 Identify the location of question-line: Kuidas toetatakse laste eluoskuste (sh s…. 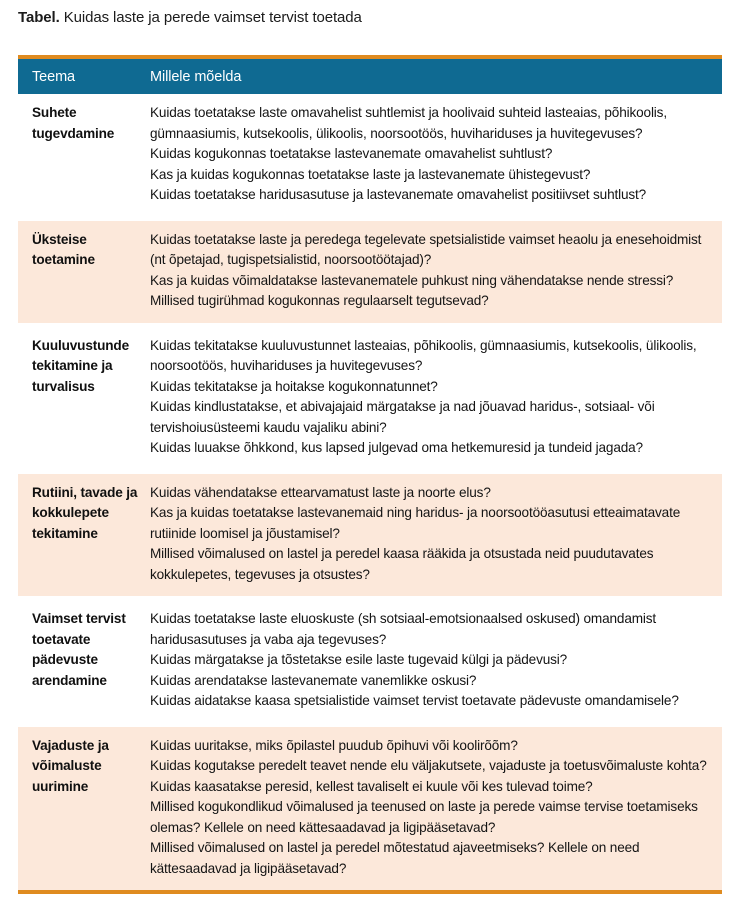
(403, 629).